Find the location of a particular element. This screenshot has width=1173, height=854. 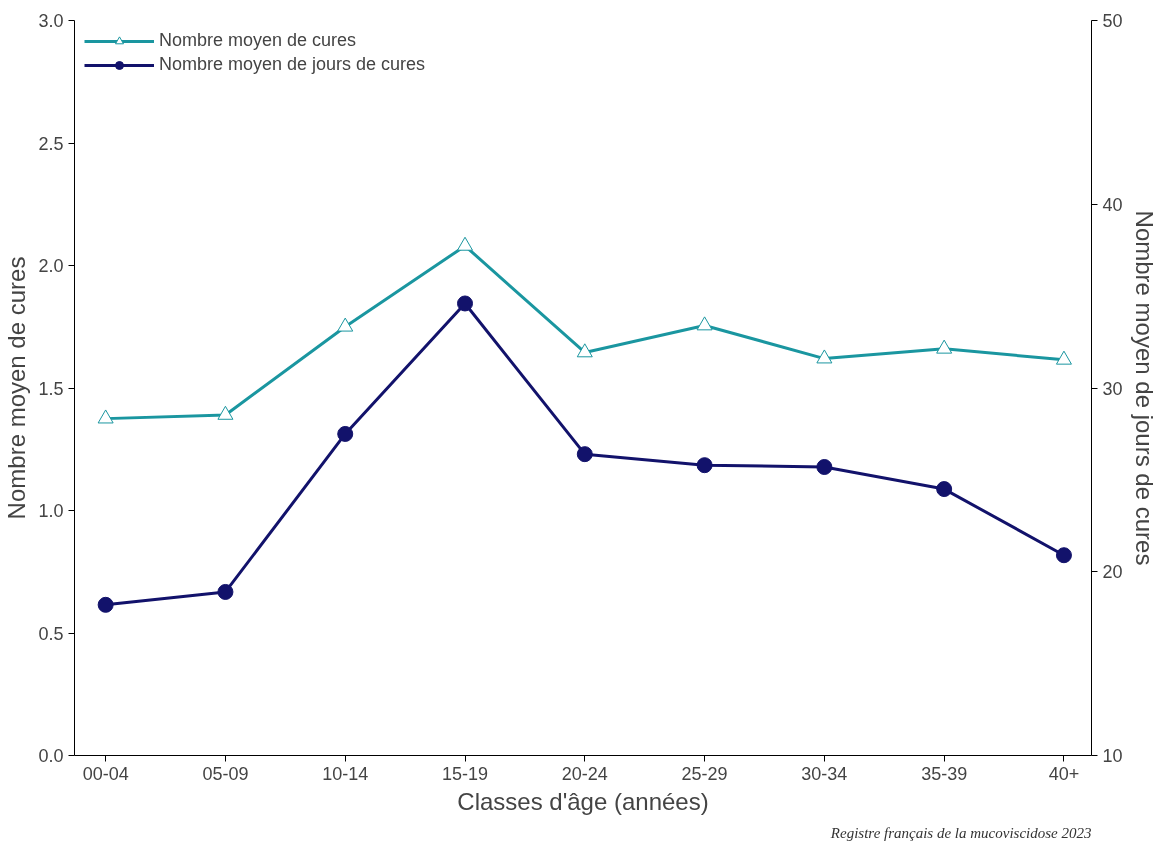

legend-label: Nombre moyen de jours de cures is located at coordinates (292, 64).